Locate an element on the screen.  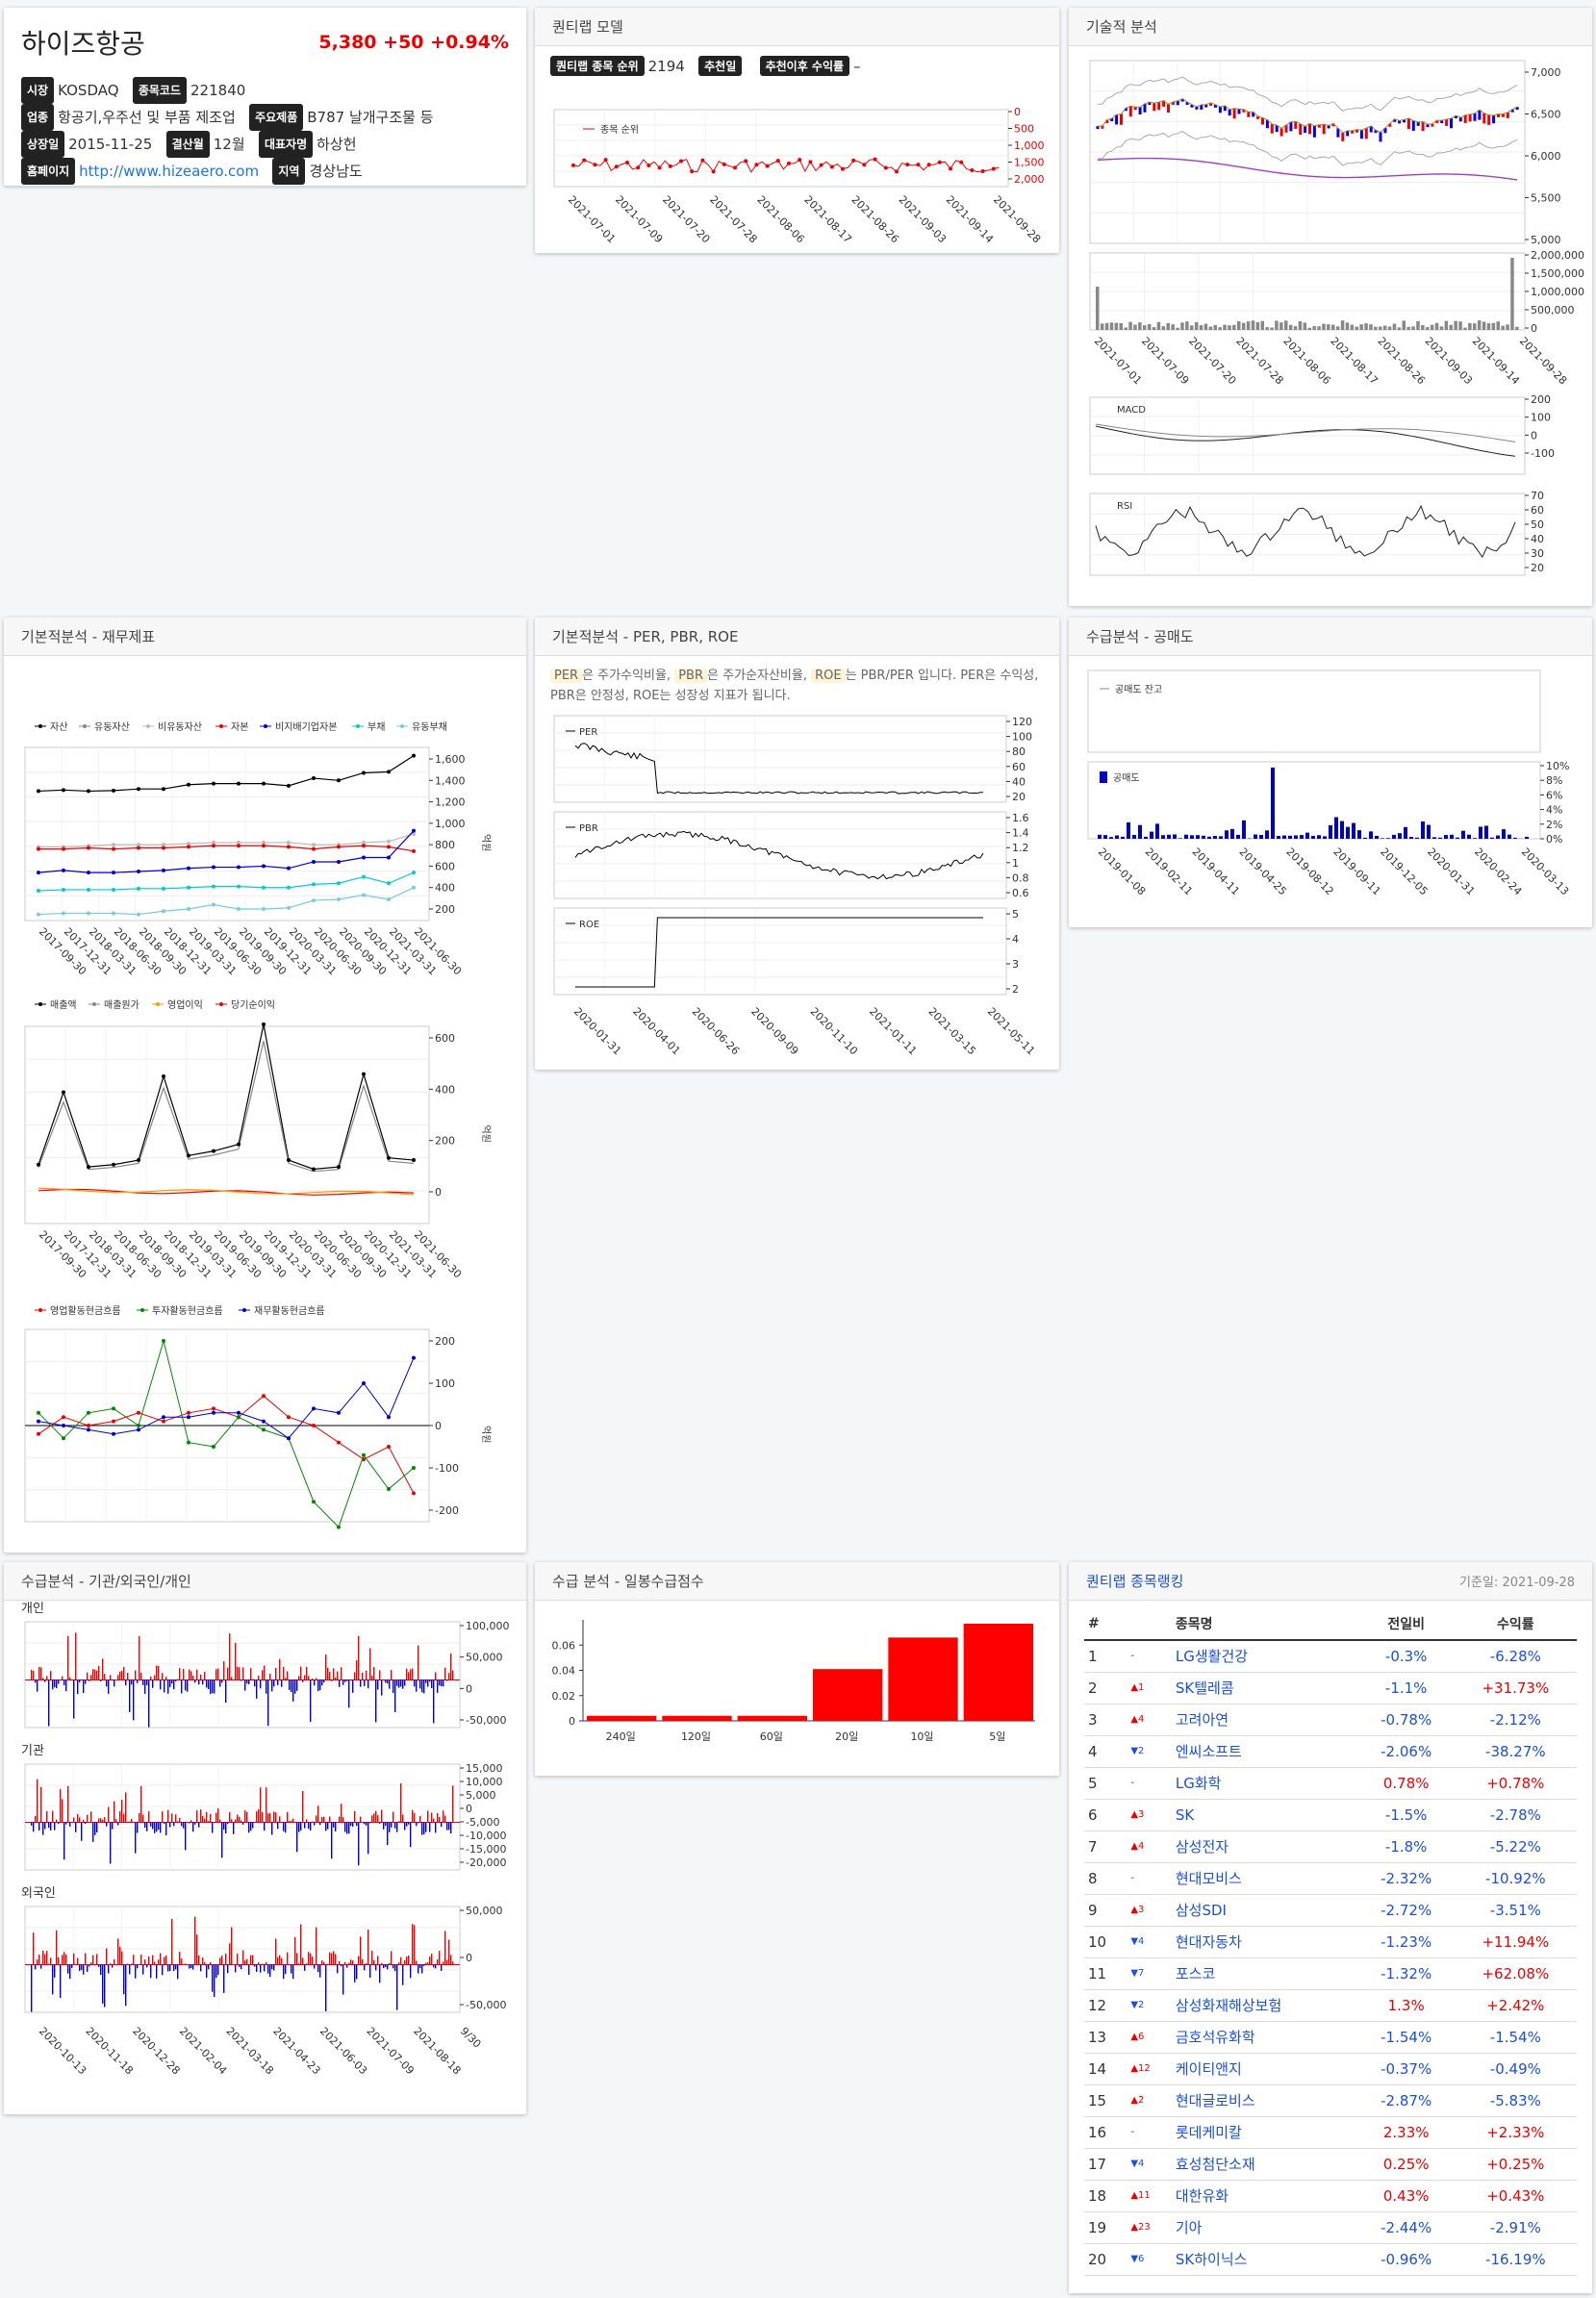
stock-name-link: 금호석유화학 is located at coordinates (1265, 2038).